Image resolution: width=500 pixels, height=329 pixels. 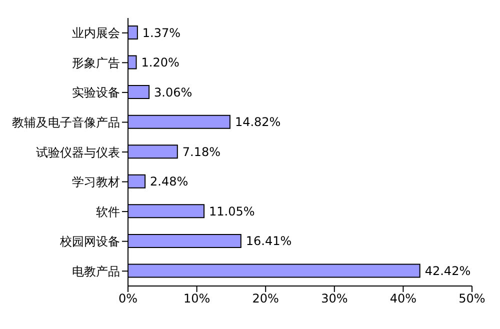 What do you see at coordinates (96, 33) in the screenshot?
I see `y-tick-label: 业内展会` at bounding box center [96, 33].